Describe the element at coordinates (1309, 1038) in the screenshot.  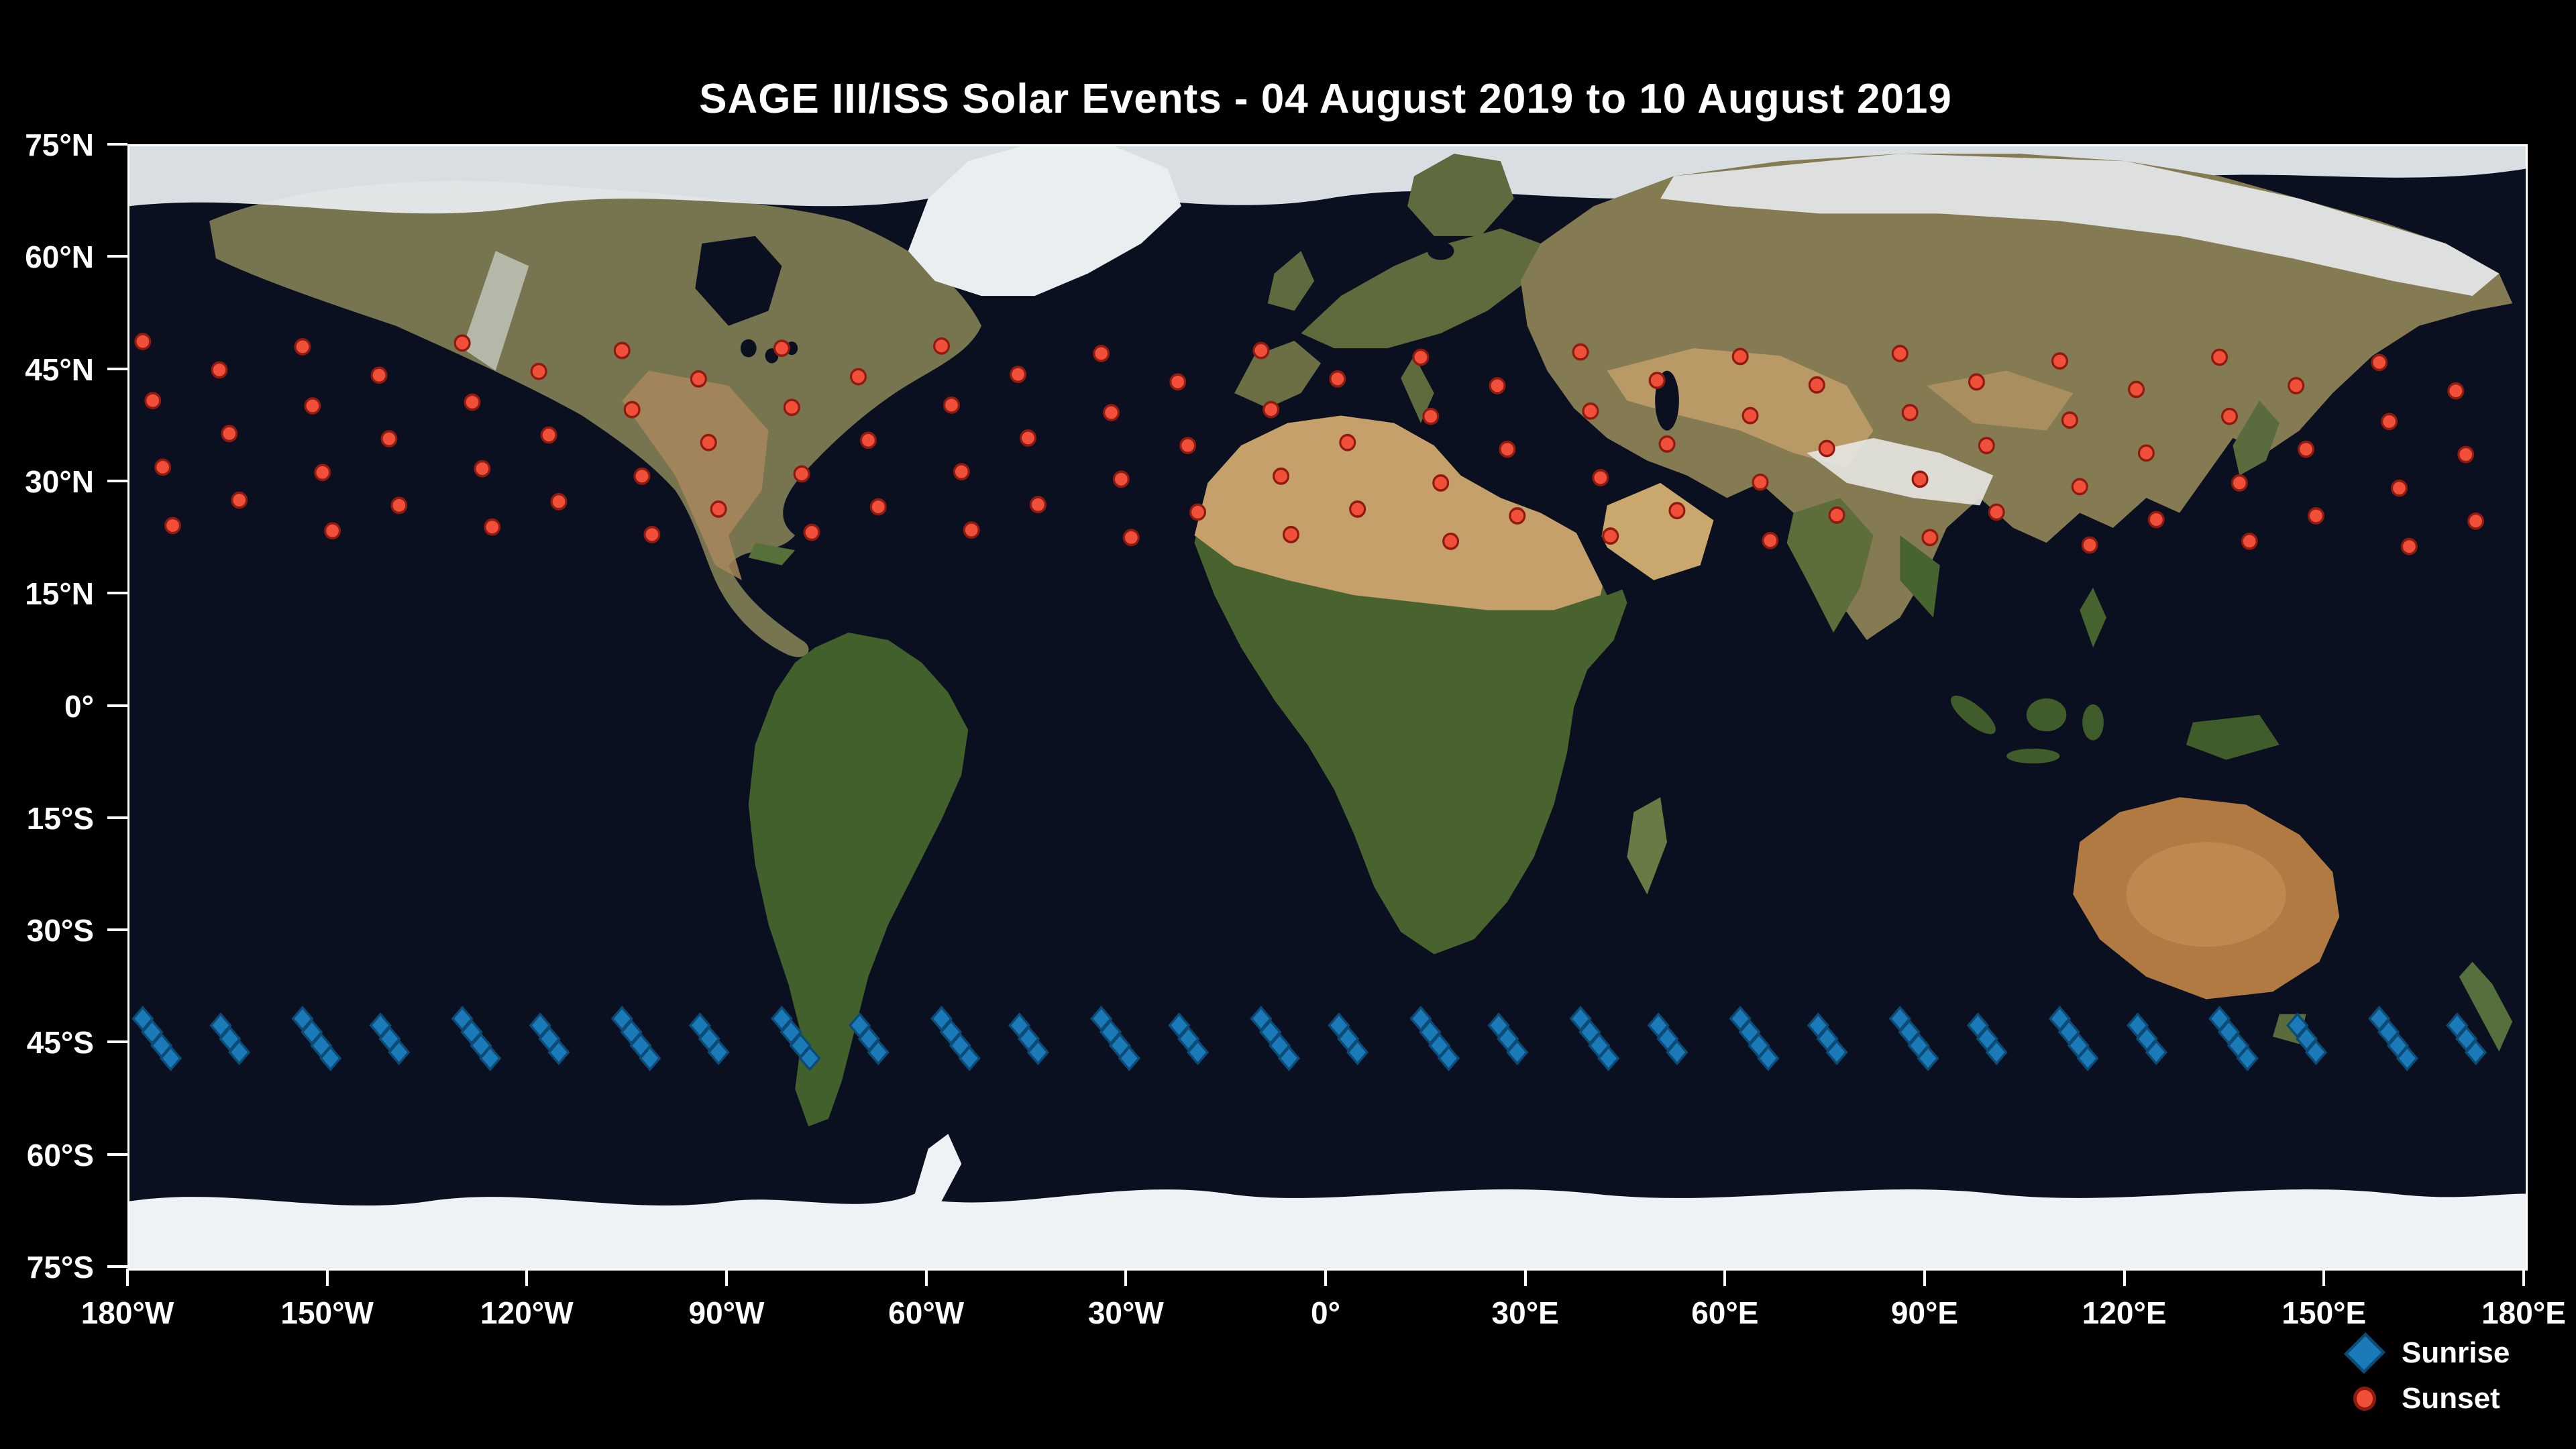
I see `sunrise-points-layer` at that location.